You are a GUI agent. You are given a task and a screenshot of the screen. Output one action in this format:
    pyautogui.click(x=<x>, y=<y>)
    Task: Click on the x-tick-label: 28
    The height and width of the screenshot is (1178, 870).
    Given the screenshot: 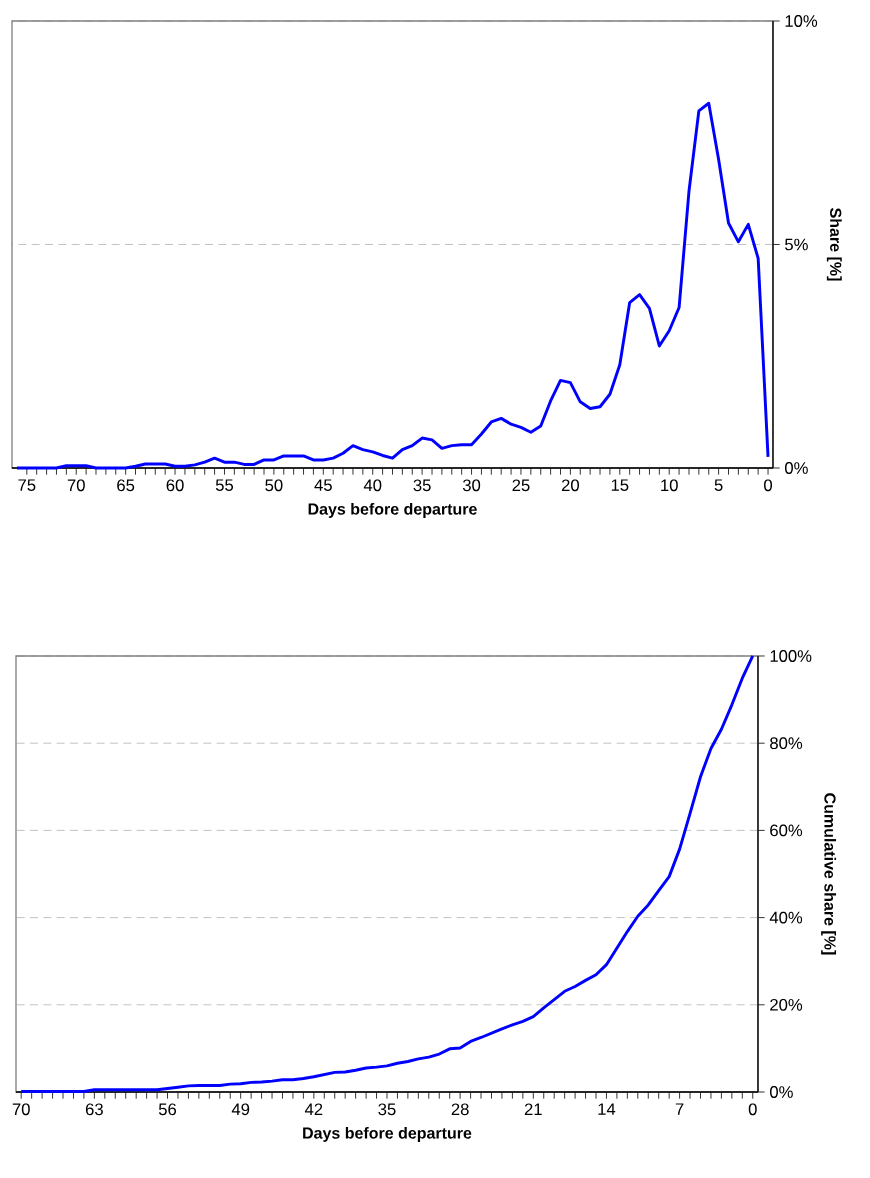 What is the action you would take?
    pyautogui.click(x=460, y=1109)
    